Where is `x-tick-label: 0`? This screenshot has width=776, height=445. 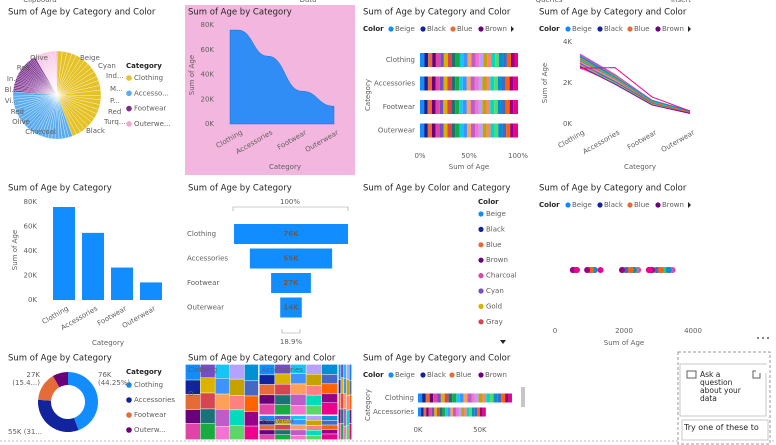 x-tick-label: 0 is located at coordinates (555, 331).